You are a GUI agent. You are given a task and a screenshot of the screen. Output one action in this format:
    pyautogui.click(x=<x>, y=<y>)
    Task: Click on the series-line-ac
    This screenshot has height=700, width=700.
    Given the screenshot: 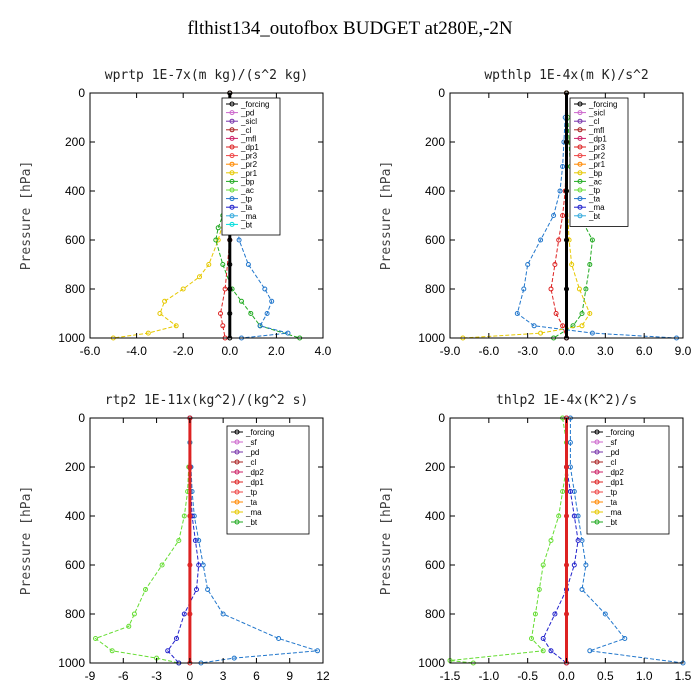 What is the action you would take?
    pyautogui.click(x=257, y=216)
    